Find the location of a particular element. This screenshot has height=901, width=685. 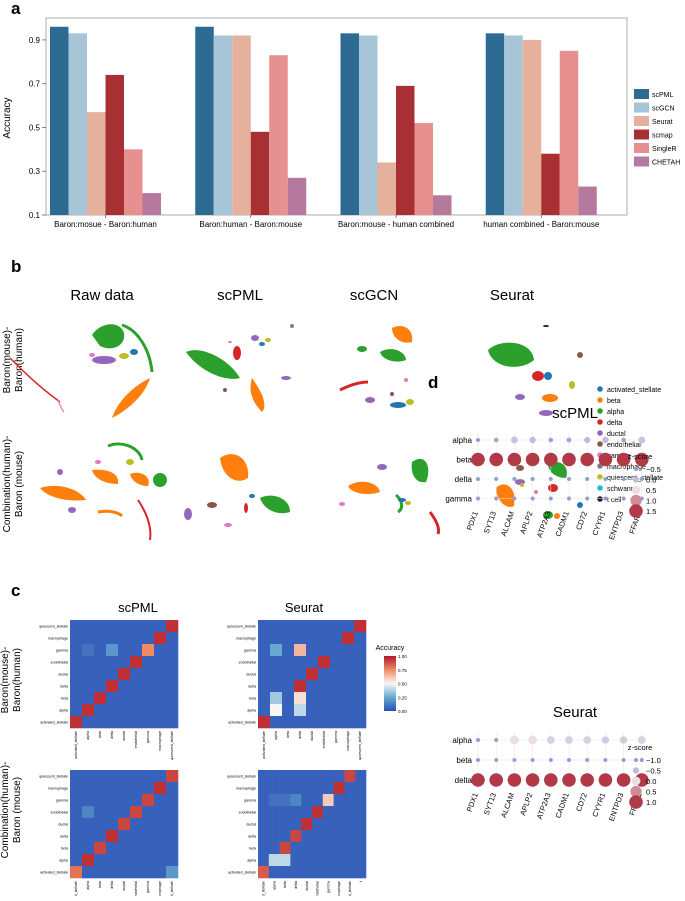

heatmap-row-label: gamma is located at coordinates (250, 651).